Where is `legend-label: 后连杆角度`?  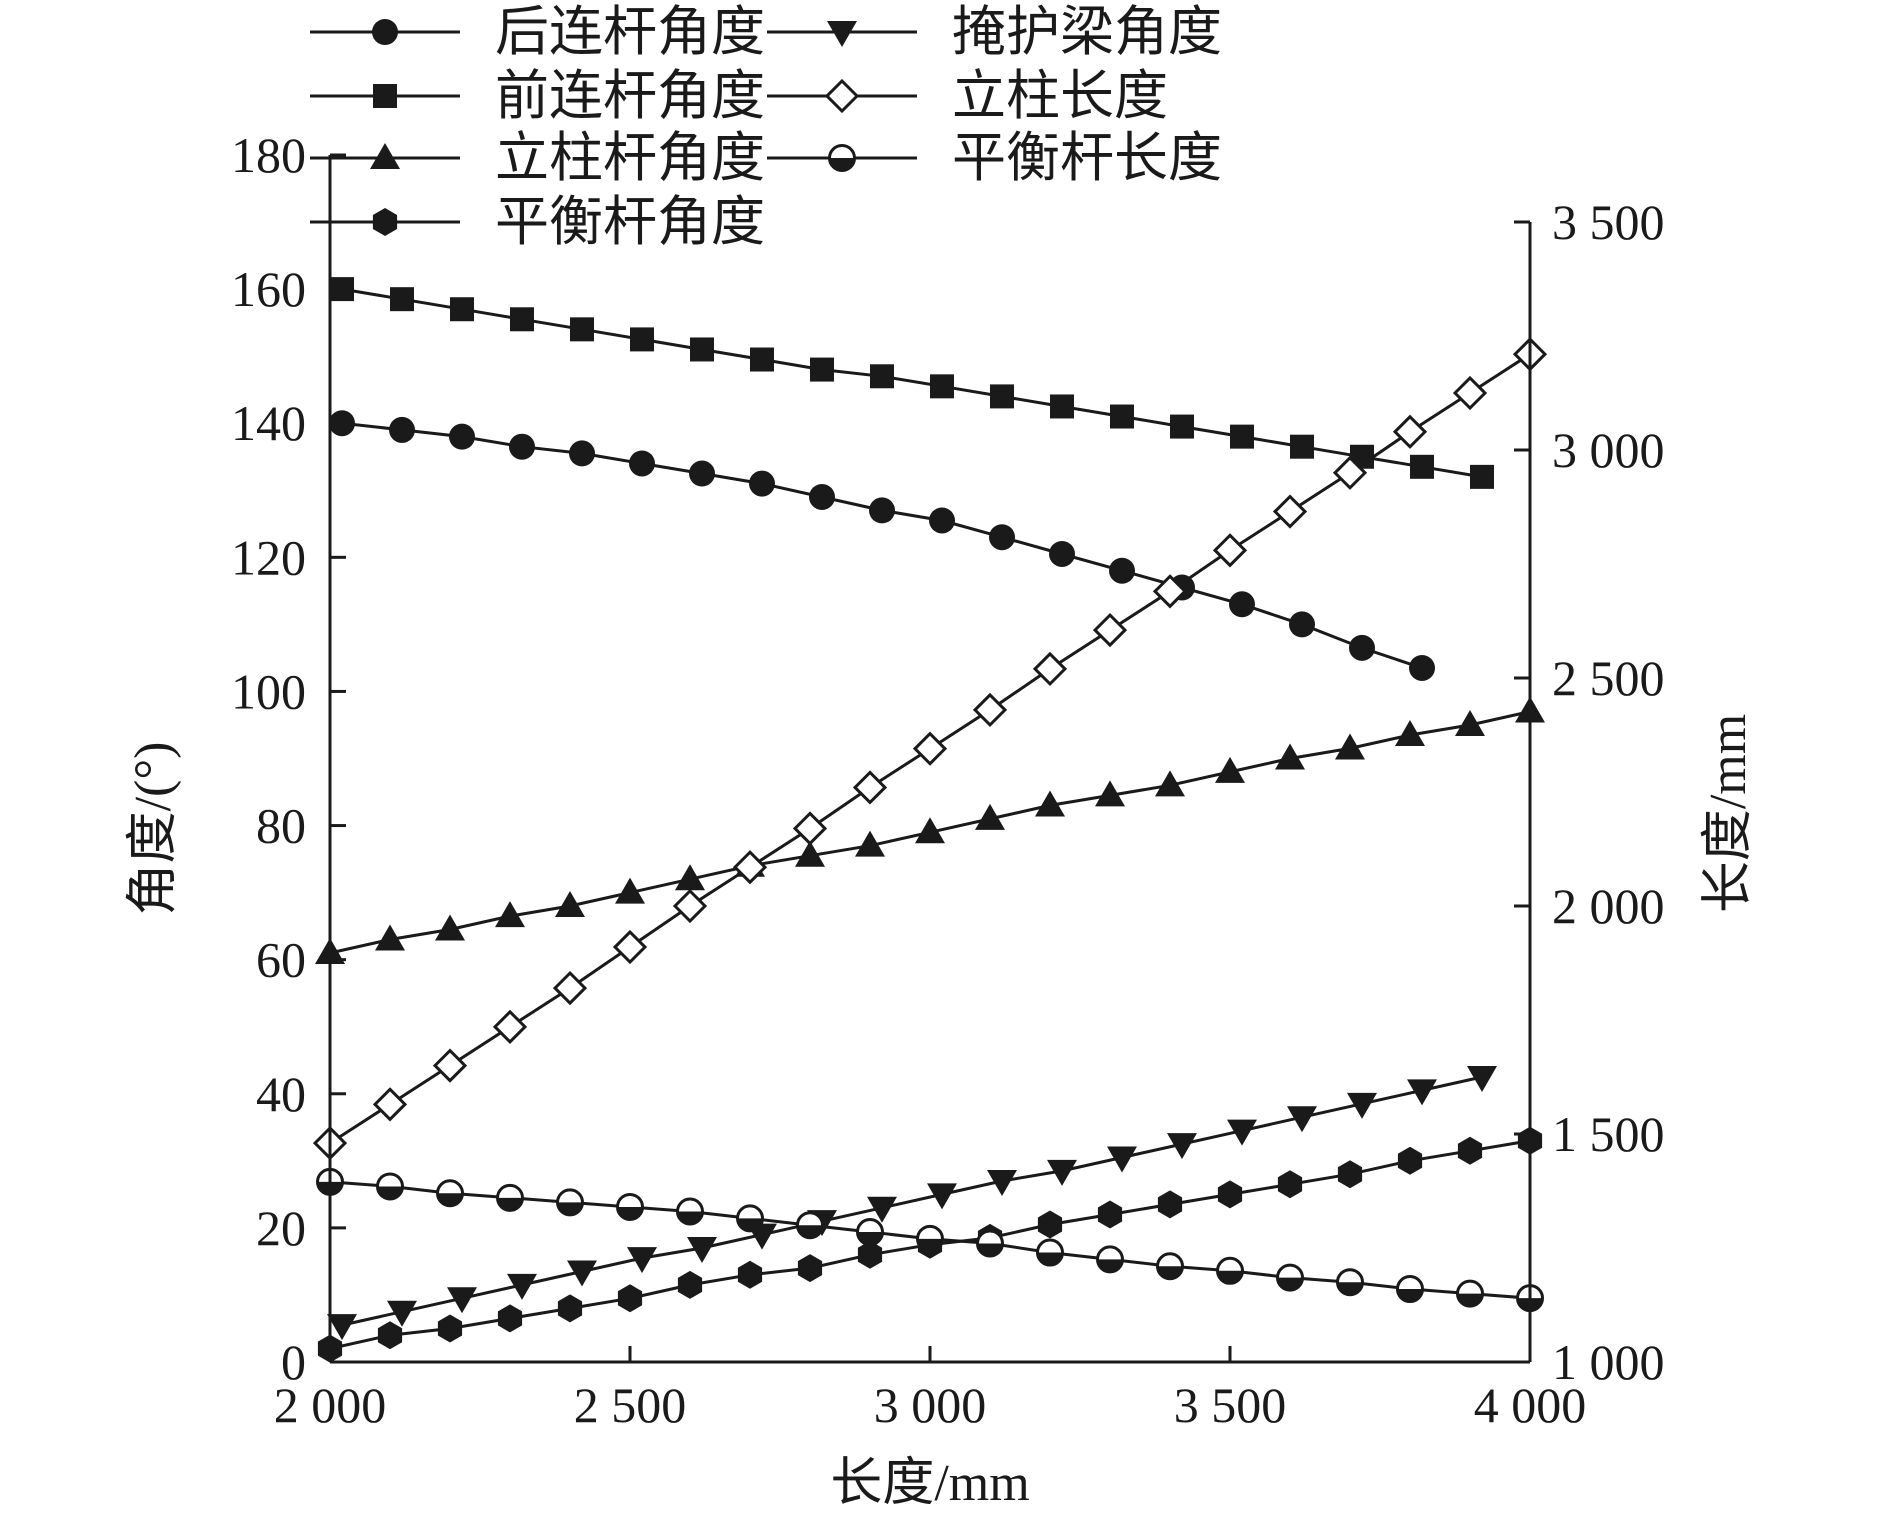 legend-label: 后连杆角度 is located at coordinates (630, 32).